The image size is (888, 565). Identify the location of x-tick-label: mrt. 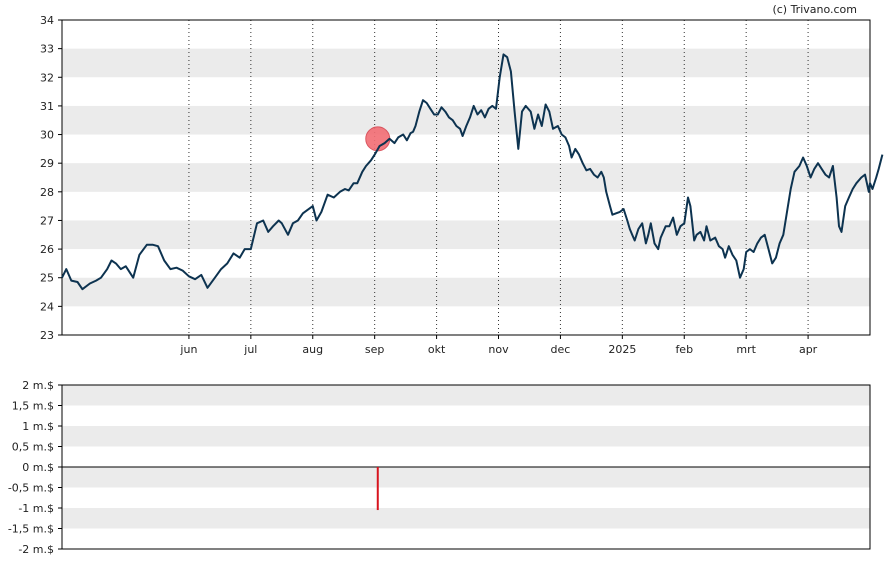
(746, 349).